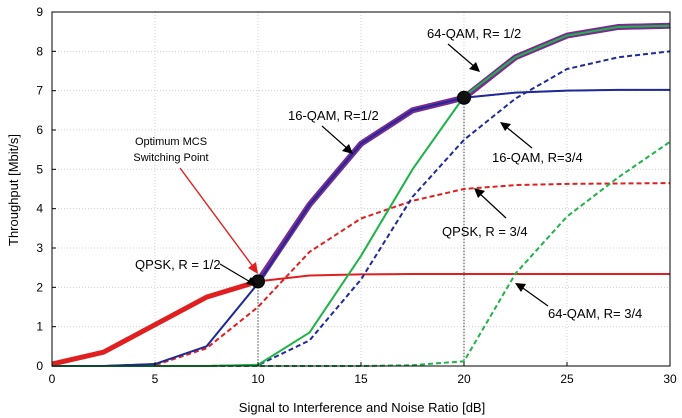  Describe the element at coordinates (567, 379) in the screenshot. I see `x-tick-label-5: 25` at that location.